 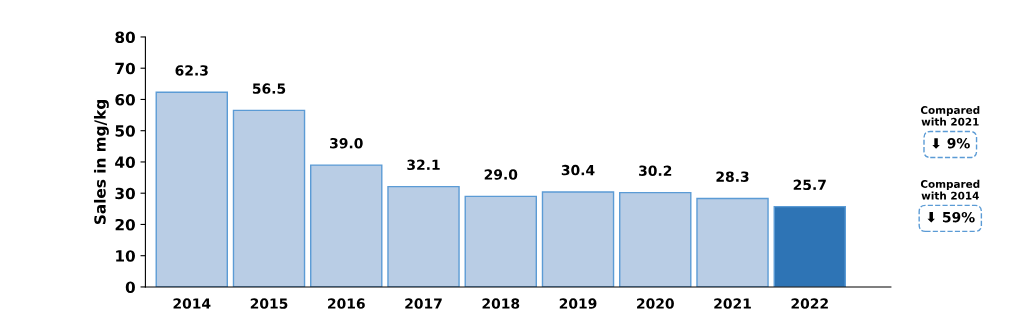 I want to click on x-tick-label: 2020, so click(x=655, y=303).